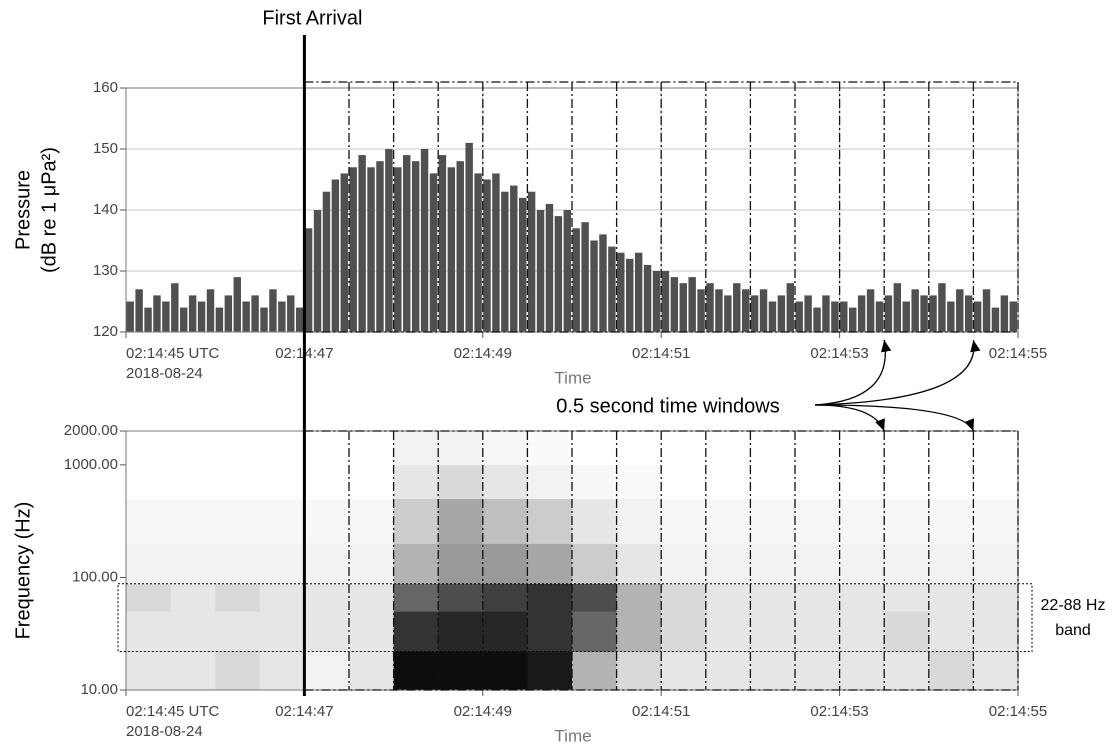  Describe the element at coordinates (1073, 605) in the screenshot. I see `band-label: 22-88 Hz` at that location.